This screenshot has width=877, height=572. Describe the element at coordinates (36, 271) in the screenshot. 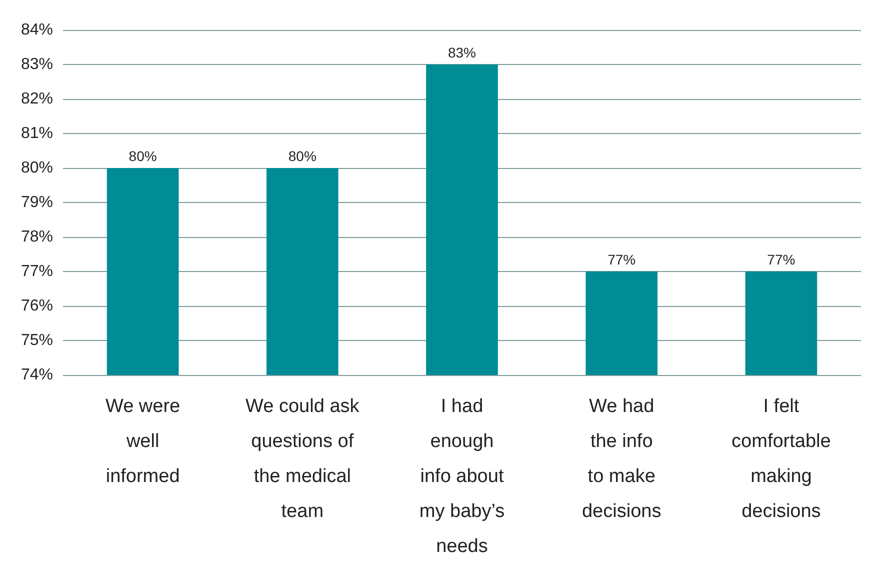

I see `y-tick-label: 77%` at that location.